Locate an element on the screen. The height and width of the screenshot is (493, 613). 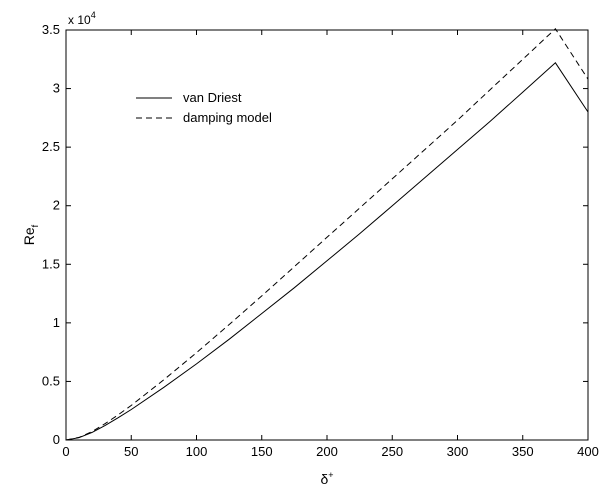
y-axis-label-subscript: f is located at coordinates (35, 225).